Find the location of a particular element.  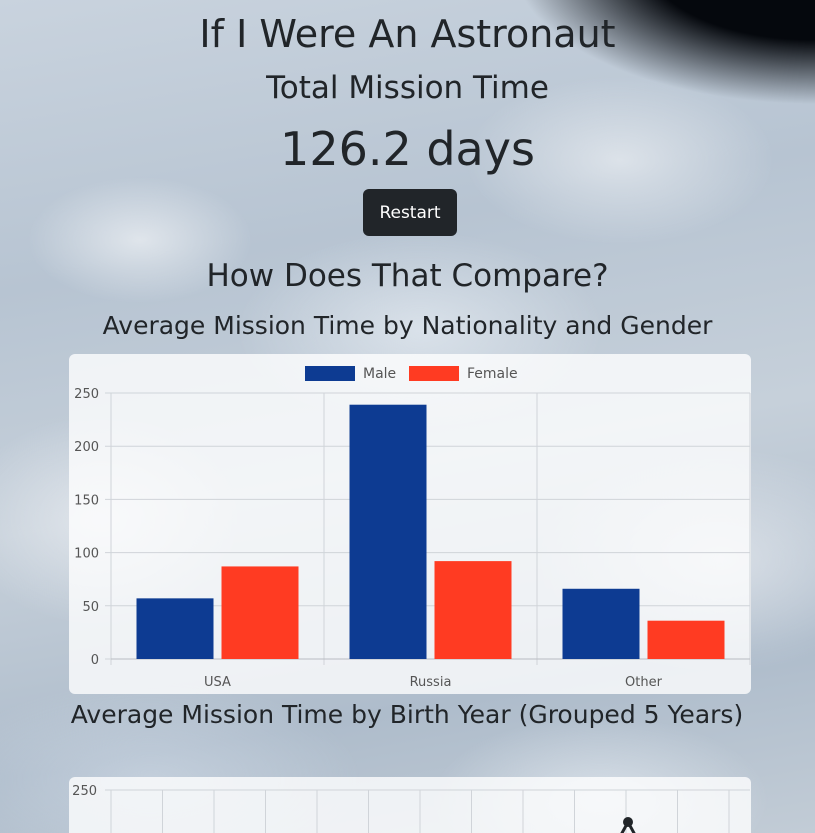

x-tick-label: Russia is located at coordinates (431, 682).